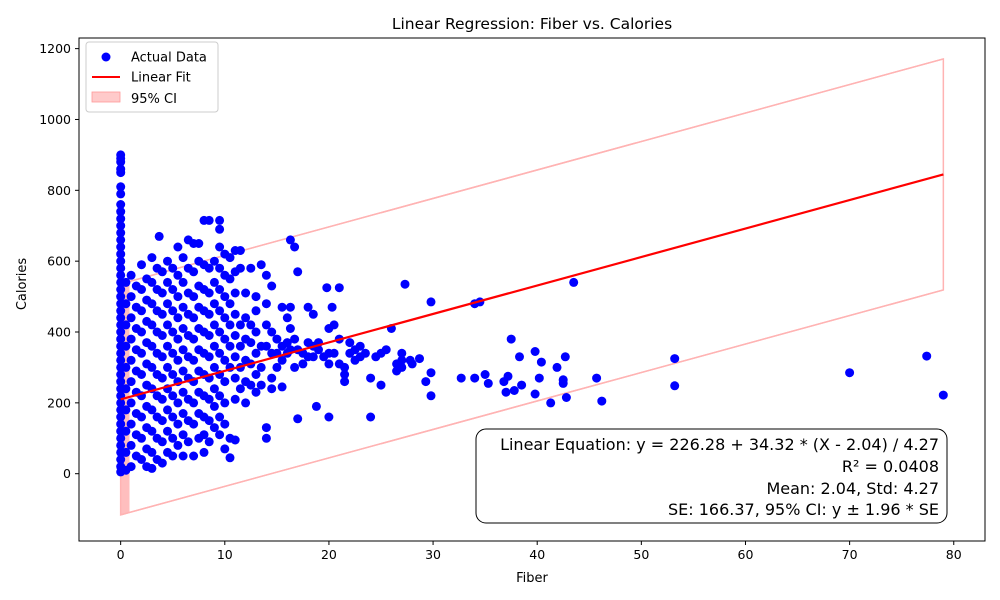  What do you see at coordinates (59, 402) in the screenshot?
I see `y-tick-label: 200` at bounding box center [59, 402].